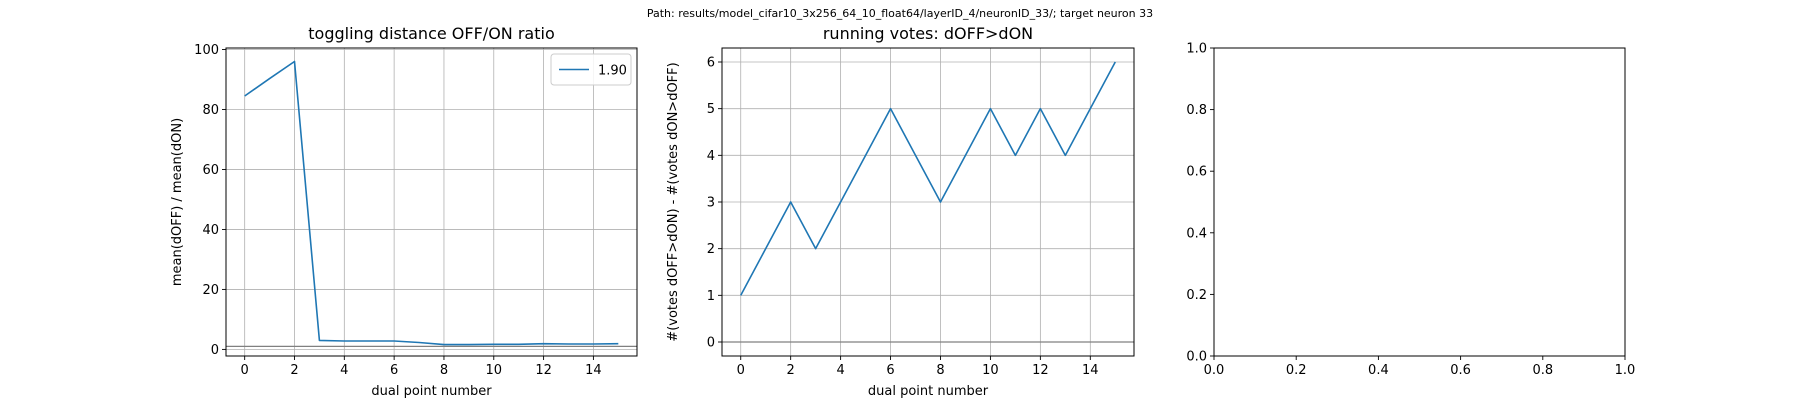 This screenshot has height=400, width=1800. Describe the element at coordinates (1196, 172) in the screenshot. I see `y-tick-label: 0.6` at that location.